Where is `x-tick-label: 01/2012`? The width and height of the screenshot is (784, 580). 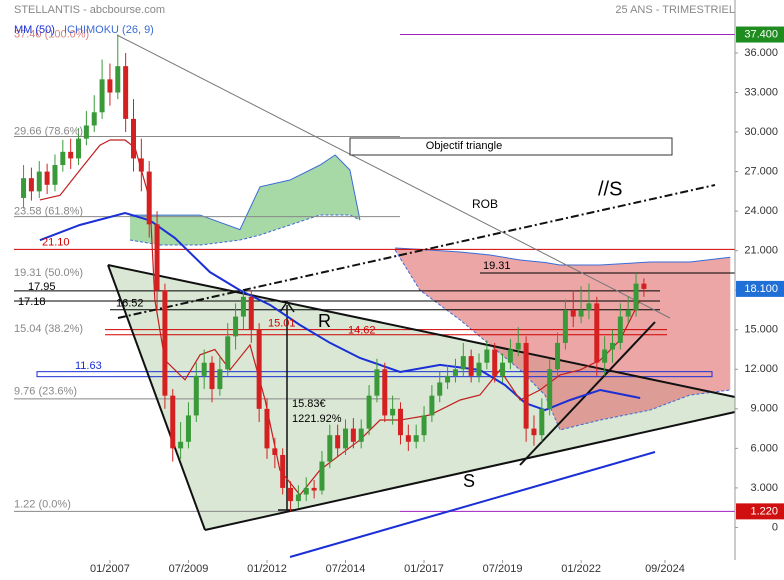 x-tick-label: 01/2012 is located at coordinates (267, 569).